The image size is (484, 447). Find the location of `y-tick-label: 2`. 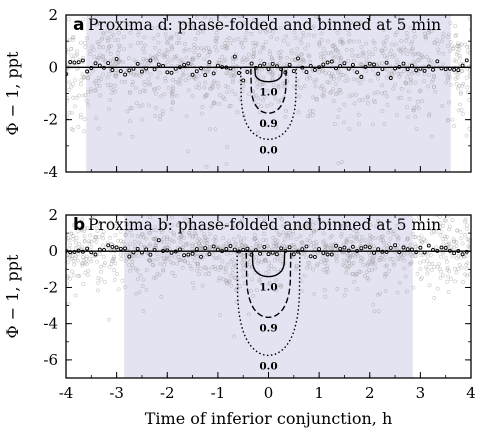

y-tick-label: 2 is located at coordinates (53, 15).